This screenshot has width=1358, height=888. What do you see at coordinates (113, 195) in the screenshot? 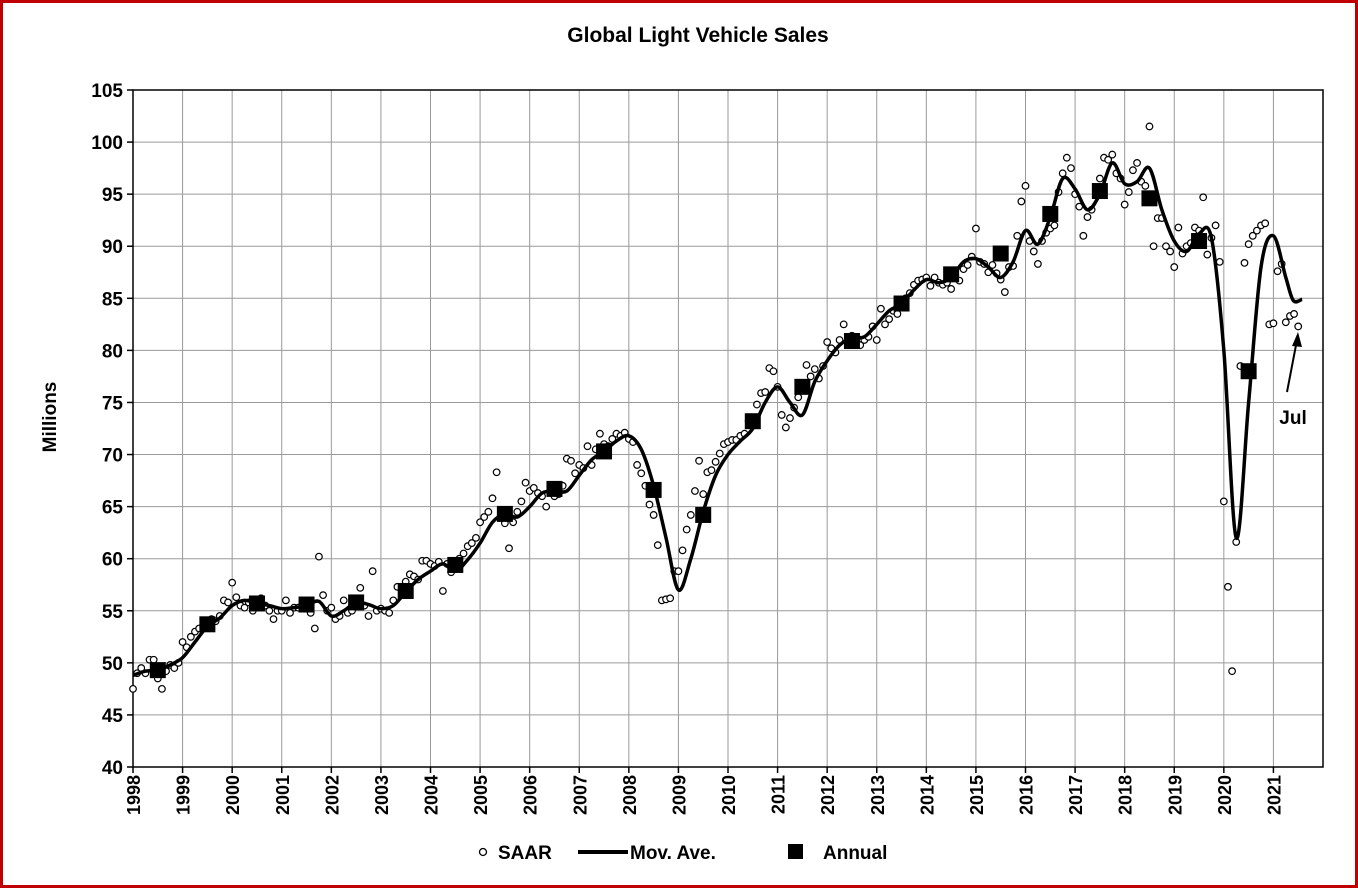
I see `y-tick-label: 95` at bounding box center [113, 195].